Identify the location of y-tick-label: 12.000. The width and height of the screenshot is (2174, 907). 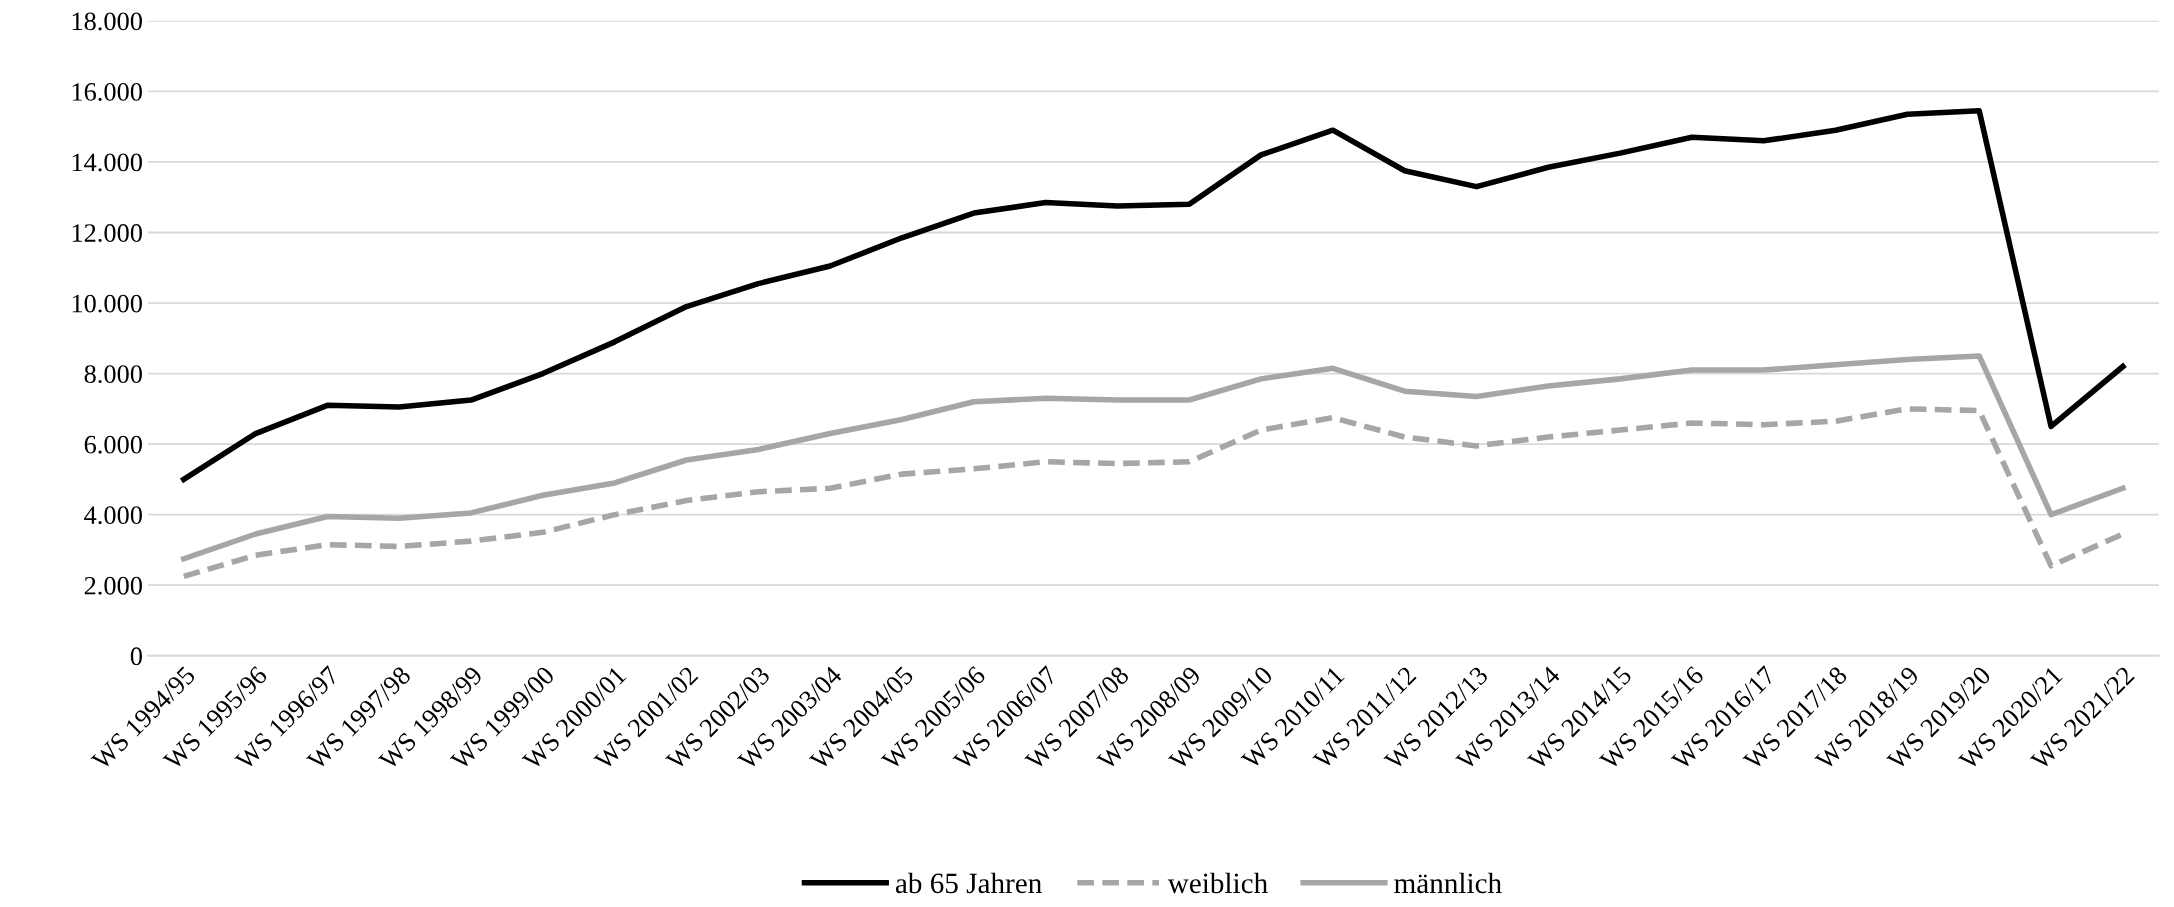
(107, 233).